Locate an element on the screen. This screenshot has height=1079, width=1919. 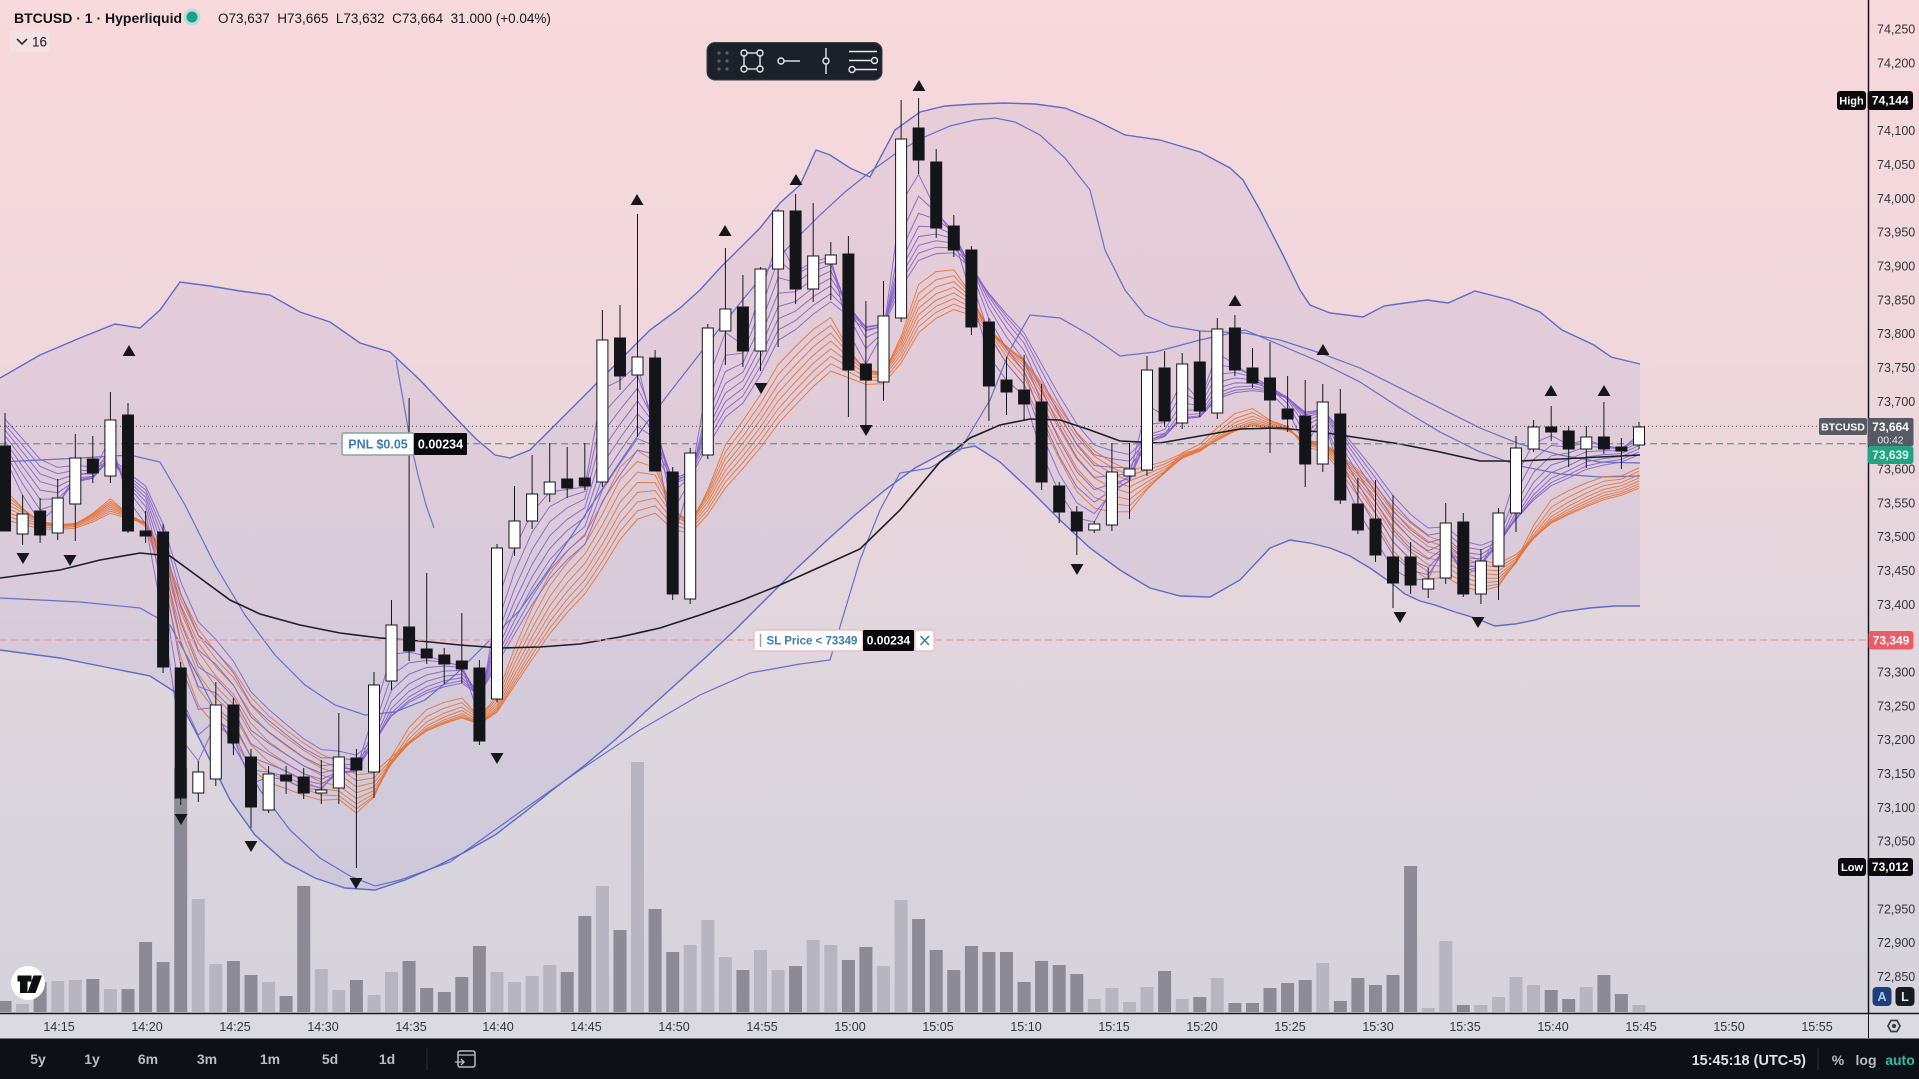
svg-text: 74,000 is located at coordinates (1896, 199).